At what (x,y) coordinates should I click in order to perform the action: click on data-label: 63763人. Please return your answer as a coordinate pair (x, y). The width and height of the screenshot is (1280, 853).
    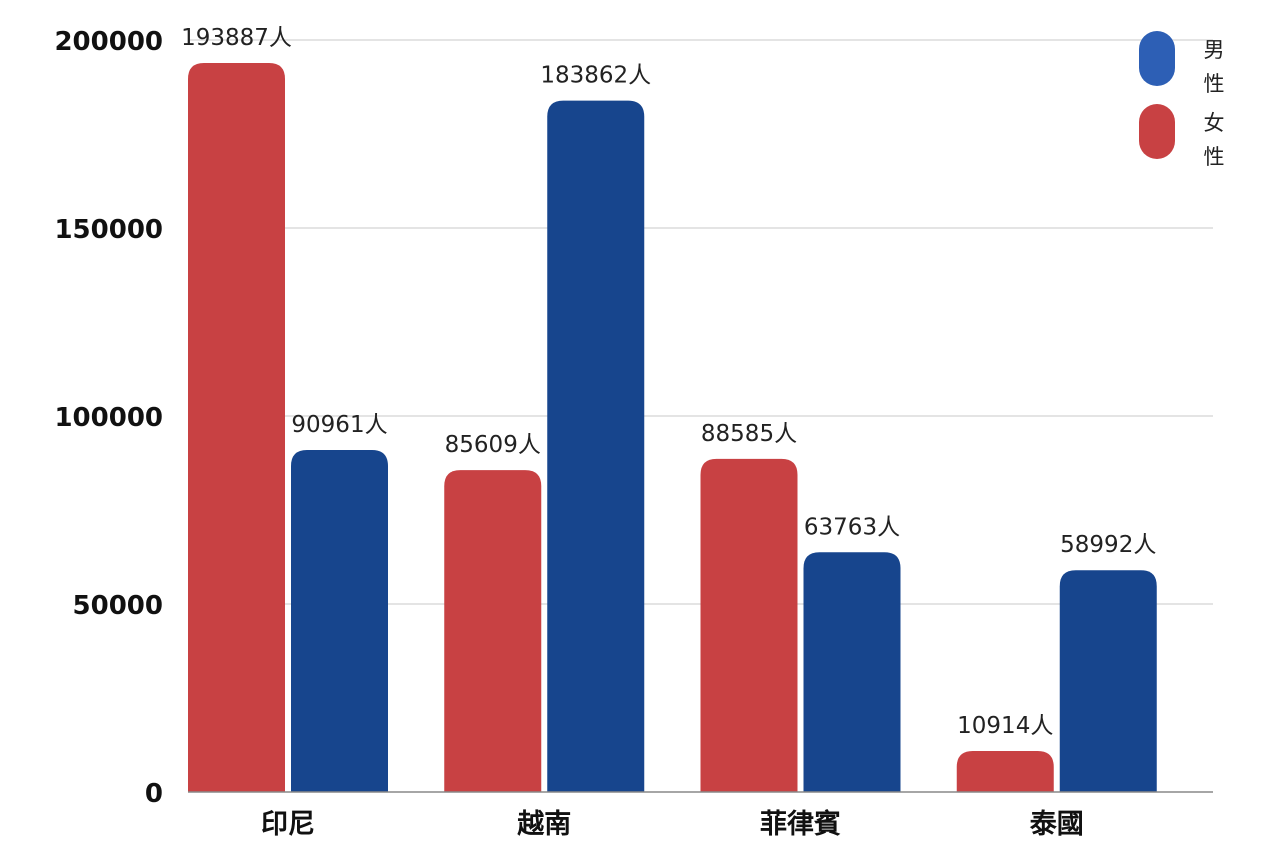
    Looking at the image, I should click on (852, 527).